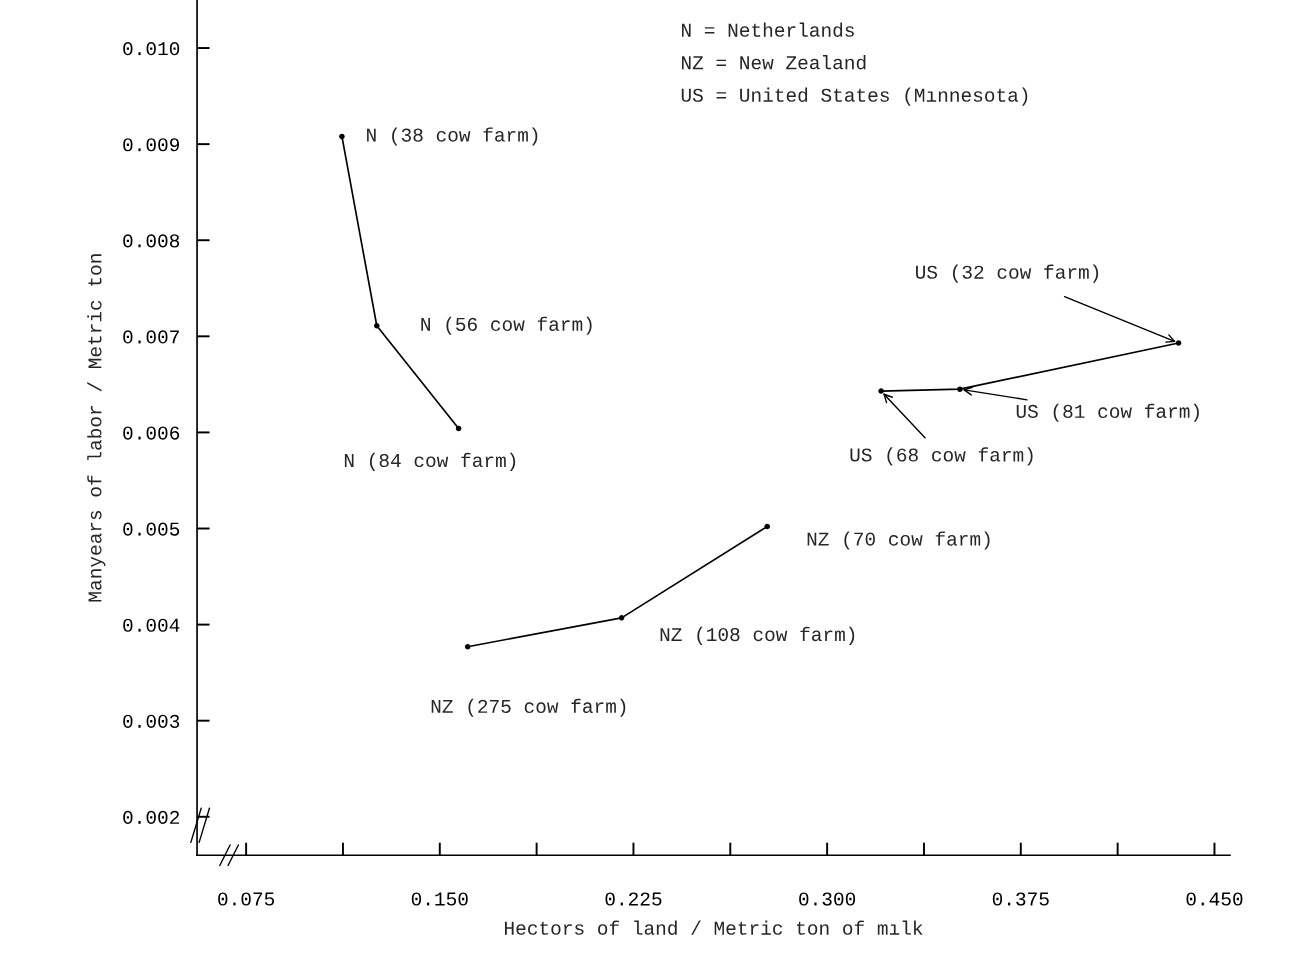 The width and height of the screenshot is (1305, 962). I want to click on x-tick-label: 0.225, so click(633, 899).